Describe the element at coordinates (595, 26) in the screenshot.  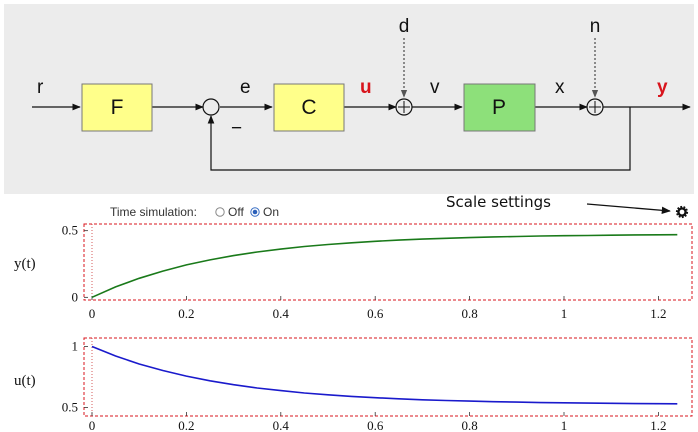
I see `signal-label-n: n` at that location.